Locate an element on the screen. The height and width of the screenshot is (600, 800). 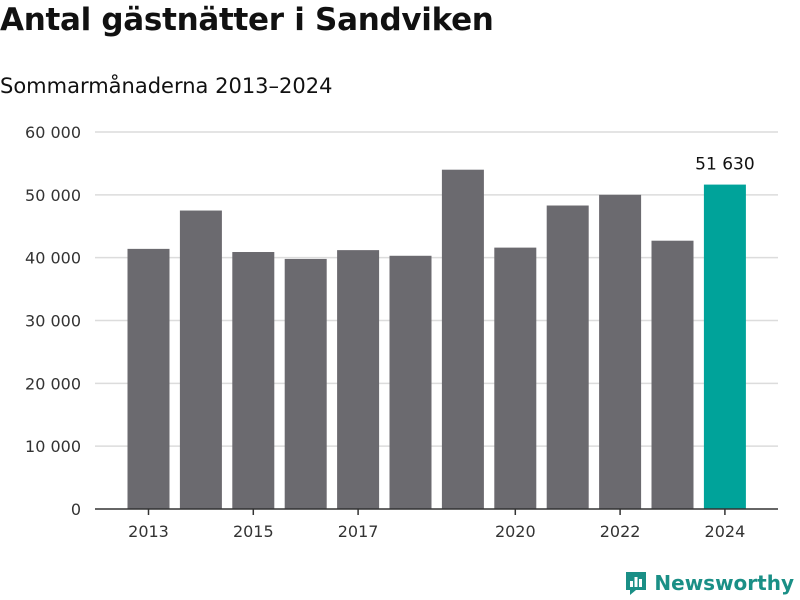
bar-2024 is located at coordinates (724, 347).